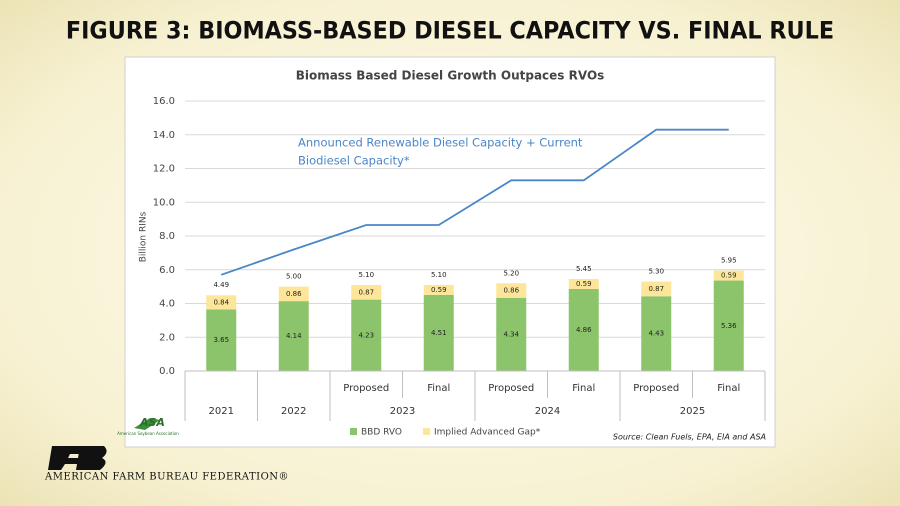 This screenshot has width=900, height=506. Describe the element at coordinates (164, 202) in the screenshot. I see `y-tick-label: 10.0` at that location.